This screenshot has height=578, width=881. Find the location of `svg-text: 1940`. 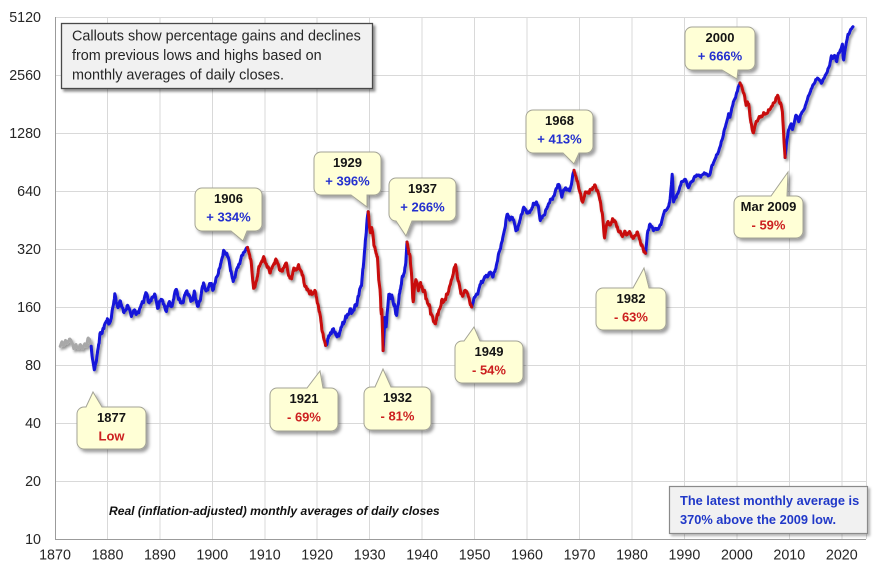

svg-text: 1940 is located at coordinates (422, 556).